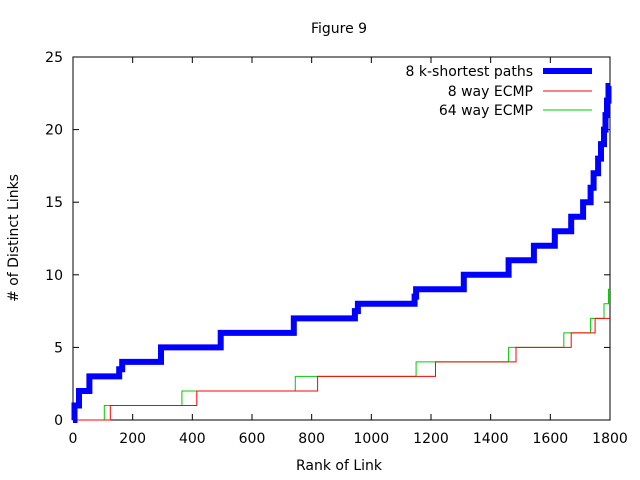 The height and width of the screenshot is (480, 640). Describe the element at coordinates (339, 29) in the screenshot. I see `chart-title: Figure 9` at that location.